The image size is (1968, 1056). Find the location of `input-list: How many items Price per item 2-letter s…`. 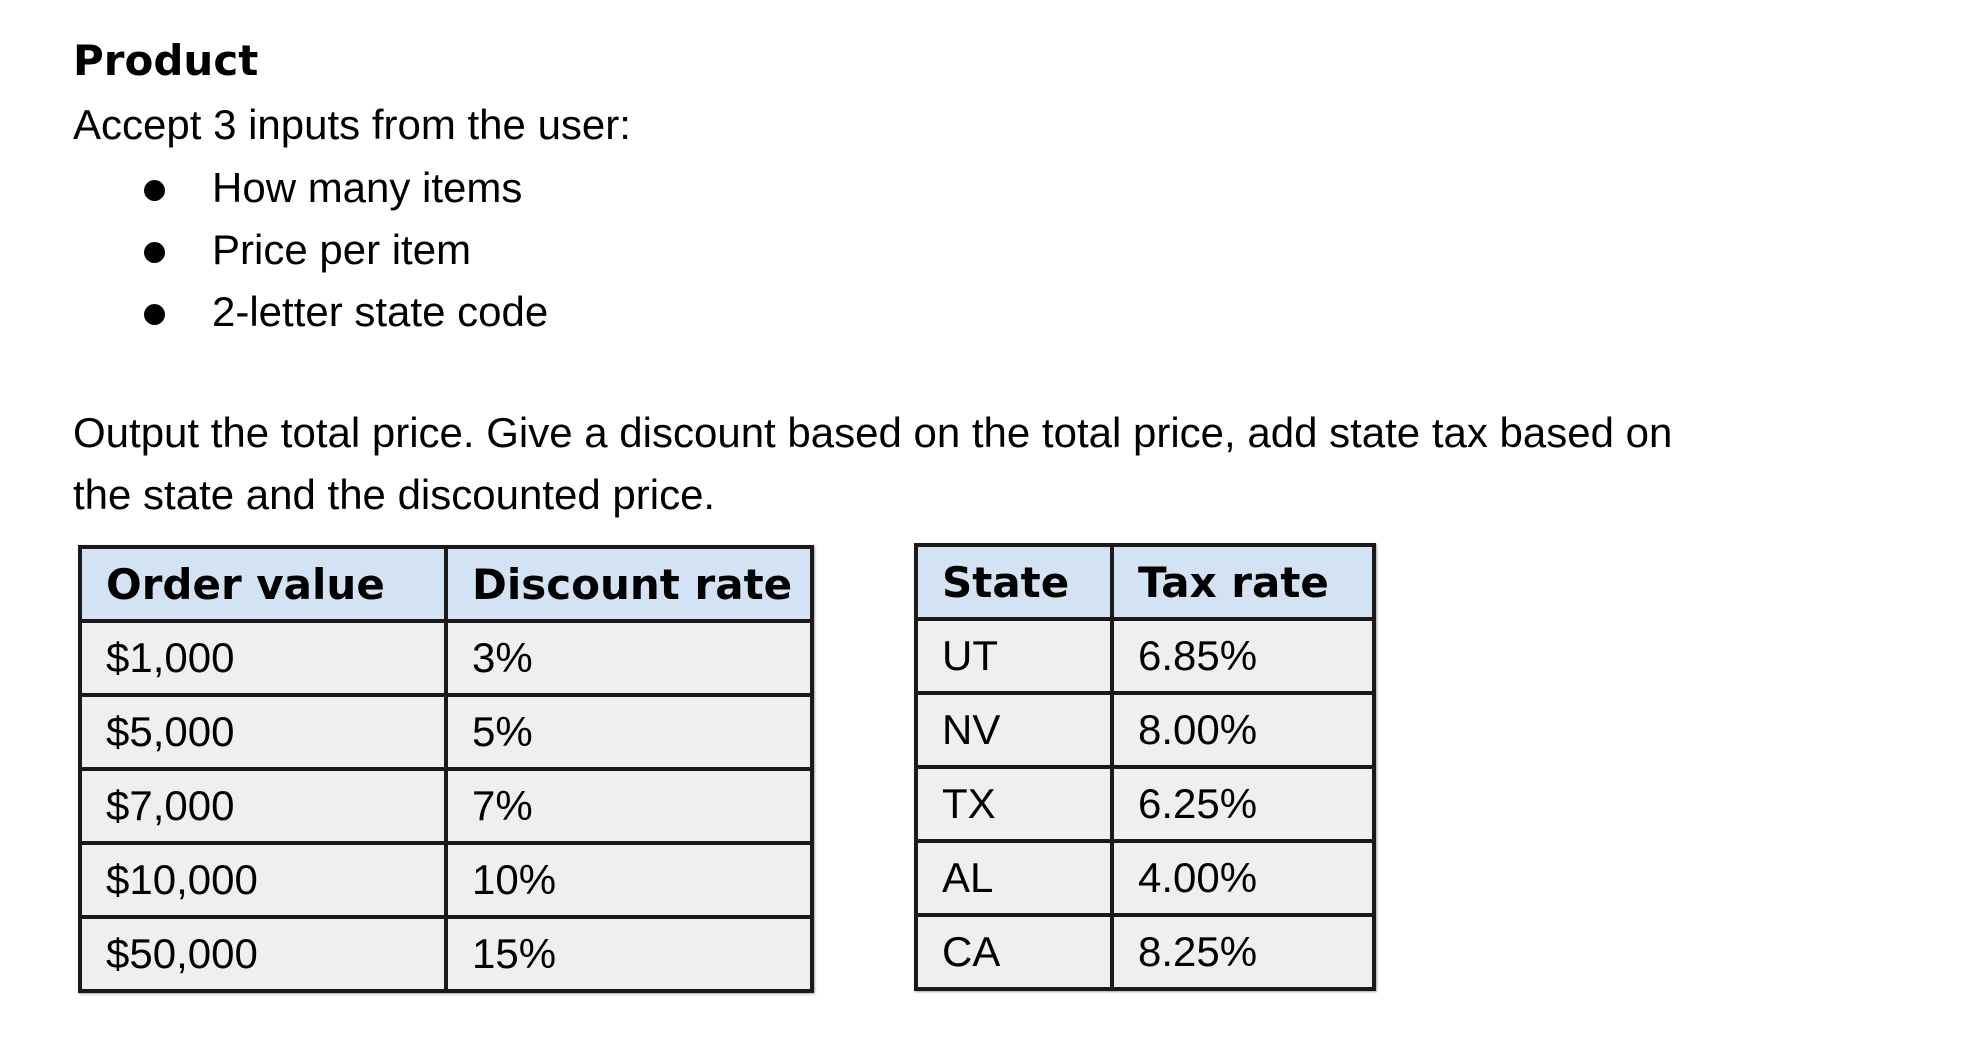

input-list: How many items Price per item 2-letter s… is located at coordinates (343, 250).